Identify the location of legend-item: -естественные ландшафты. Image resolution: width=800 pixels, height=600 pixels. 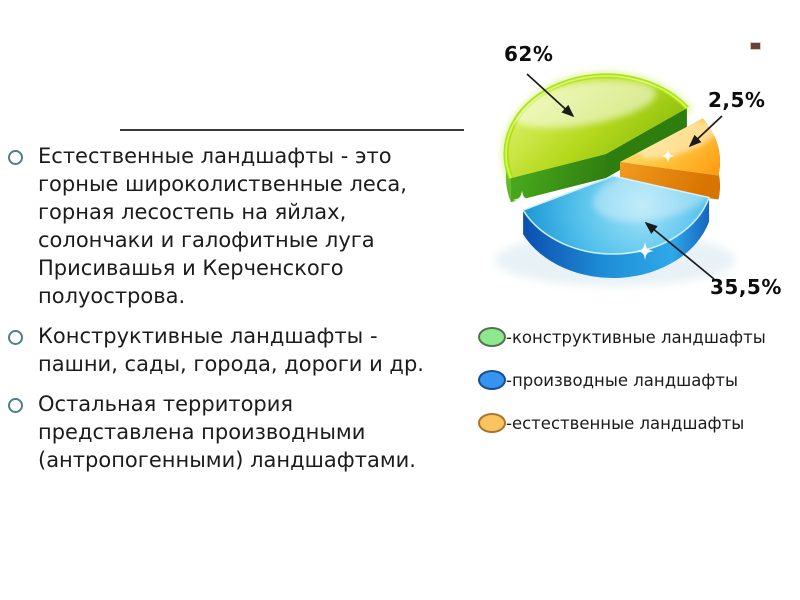
(622, 423).